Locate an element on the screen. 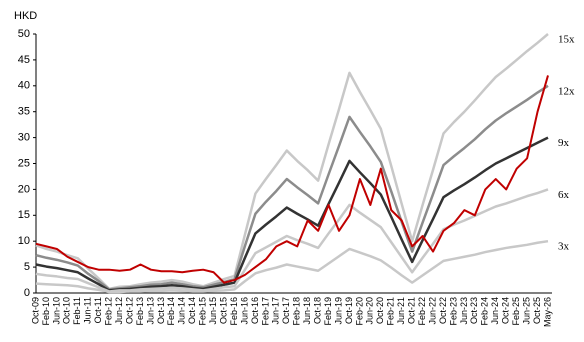 The height and width of the screenshot is (342, 584). x-tick-label: Feb-17 is located at coordinates (265, 311).